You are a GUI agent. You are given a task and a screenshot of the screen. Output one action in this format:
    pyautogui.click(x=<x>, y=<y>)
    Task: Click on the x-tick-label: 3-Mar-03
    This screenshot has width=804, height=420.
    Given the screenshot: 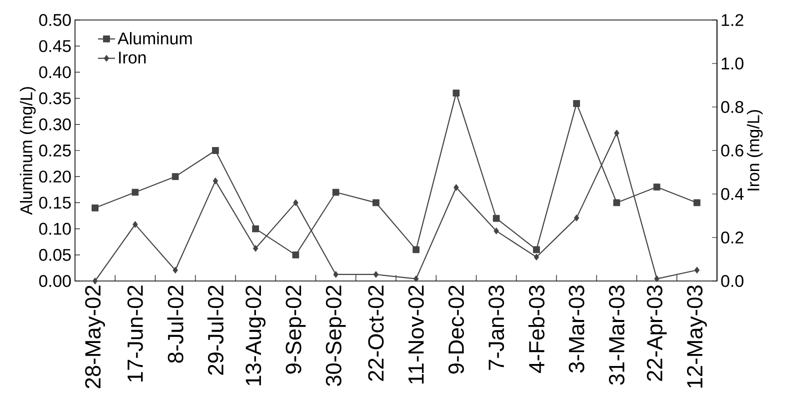 What is the action you would take?
    pyautogui.click(x=576, y=329)
    